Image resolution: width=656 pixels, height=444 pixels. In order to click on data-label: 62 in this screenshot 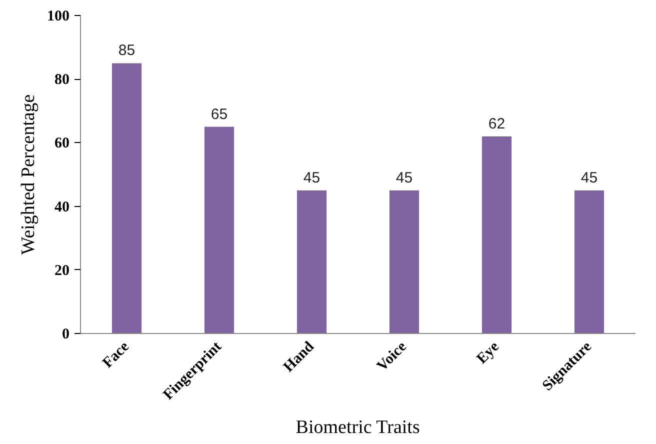, I will do `click(497, 123)`.